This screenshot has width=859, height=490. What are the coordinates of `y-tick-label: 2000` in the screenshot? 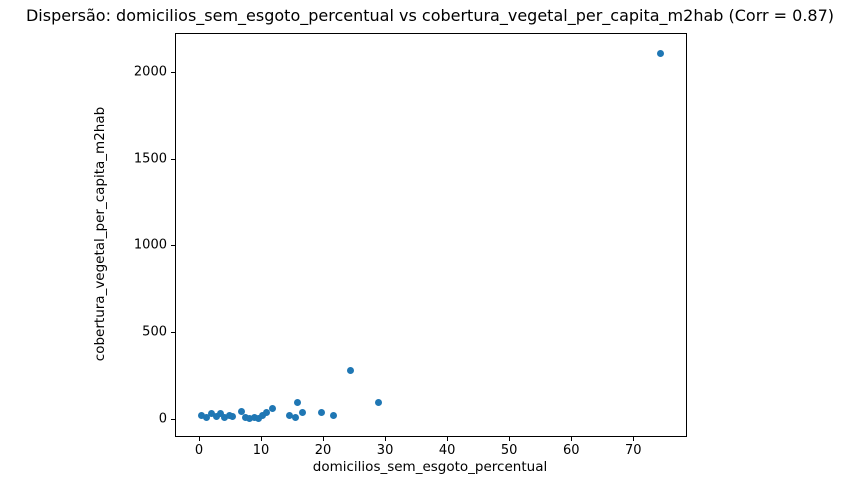 It's located at (150, 72).